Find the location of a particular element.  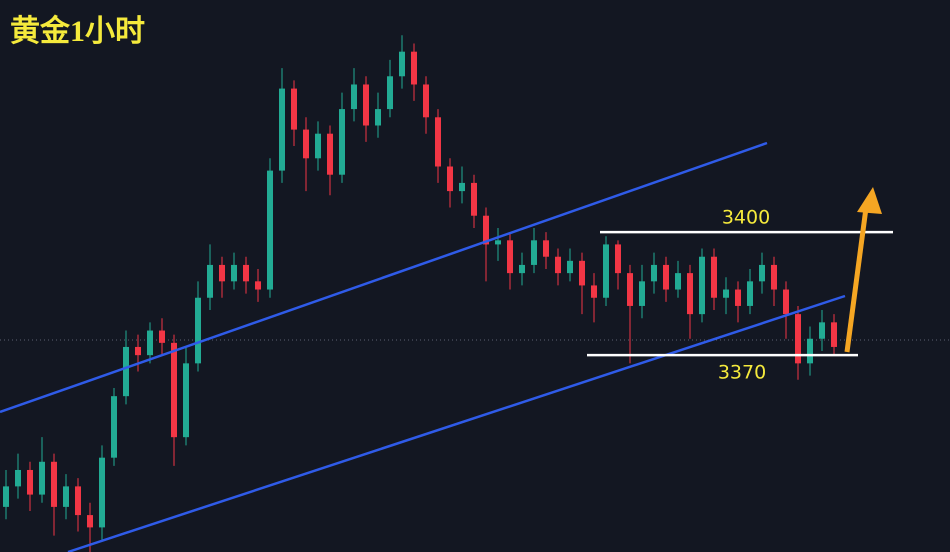

levels: 3400 3370 is located at coordinates (740, 295).